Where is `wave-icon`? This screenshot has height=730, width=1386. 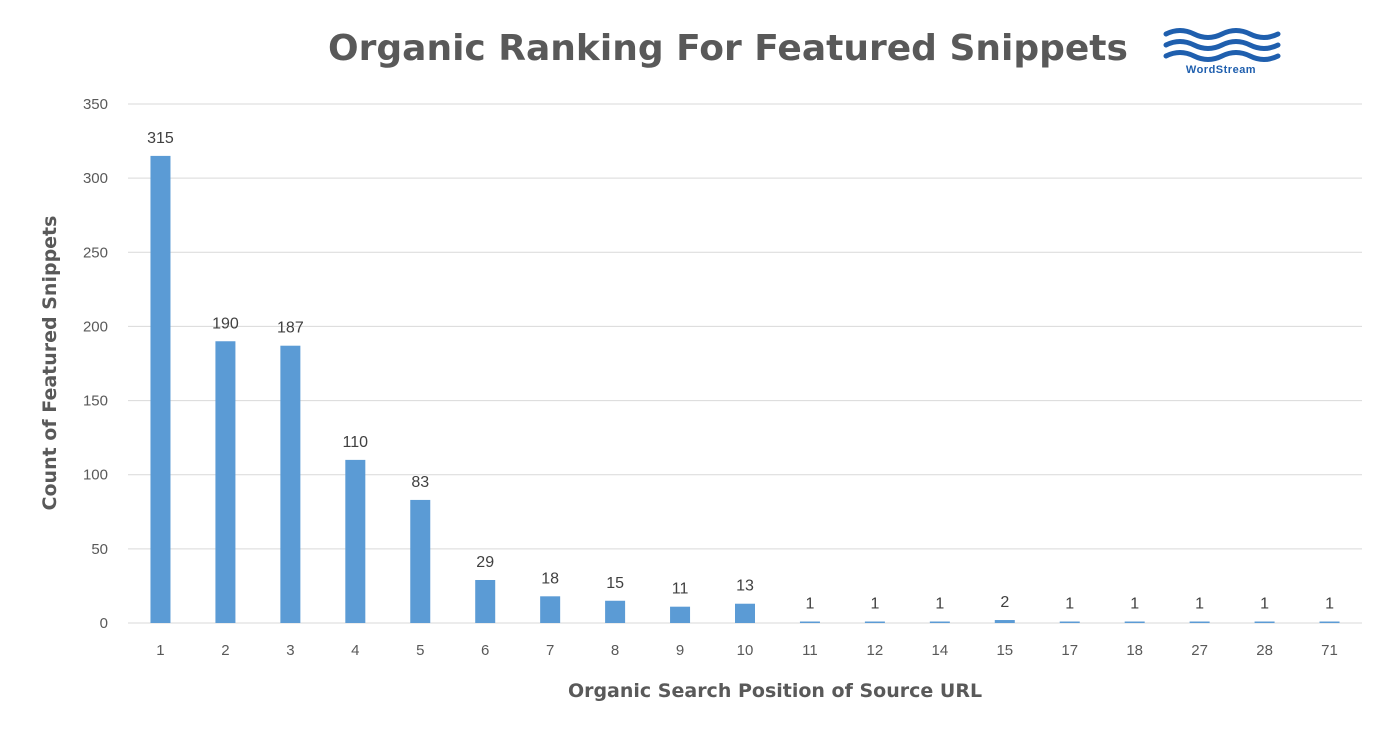 wave-icon is located at coordinates (1222, 45).